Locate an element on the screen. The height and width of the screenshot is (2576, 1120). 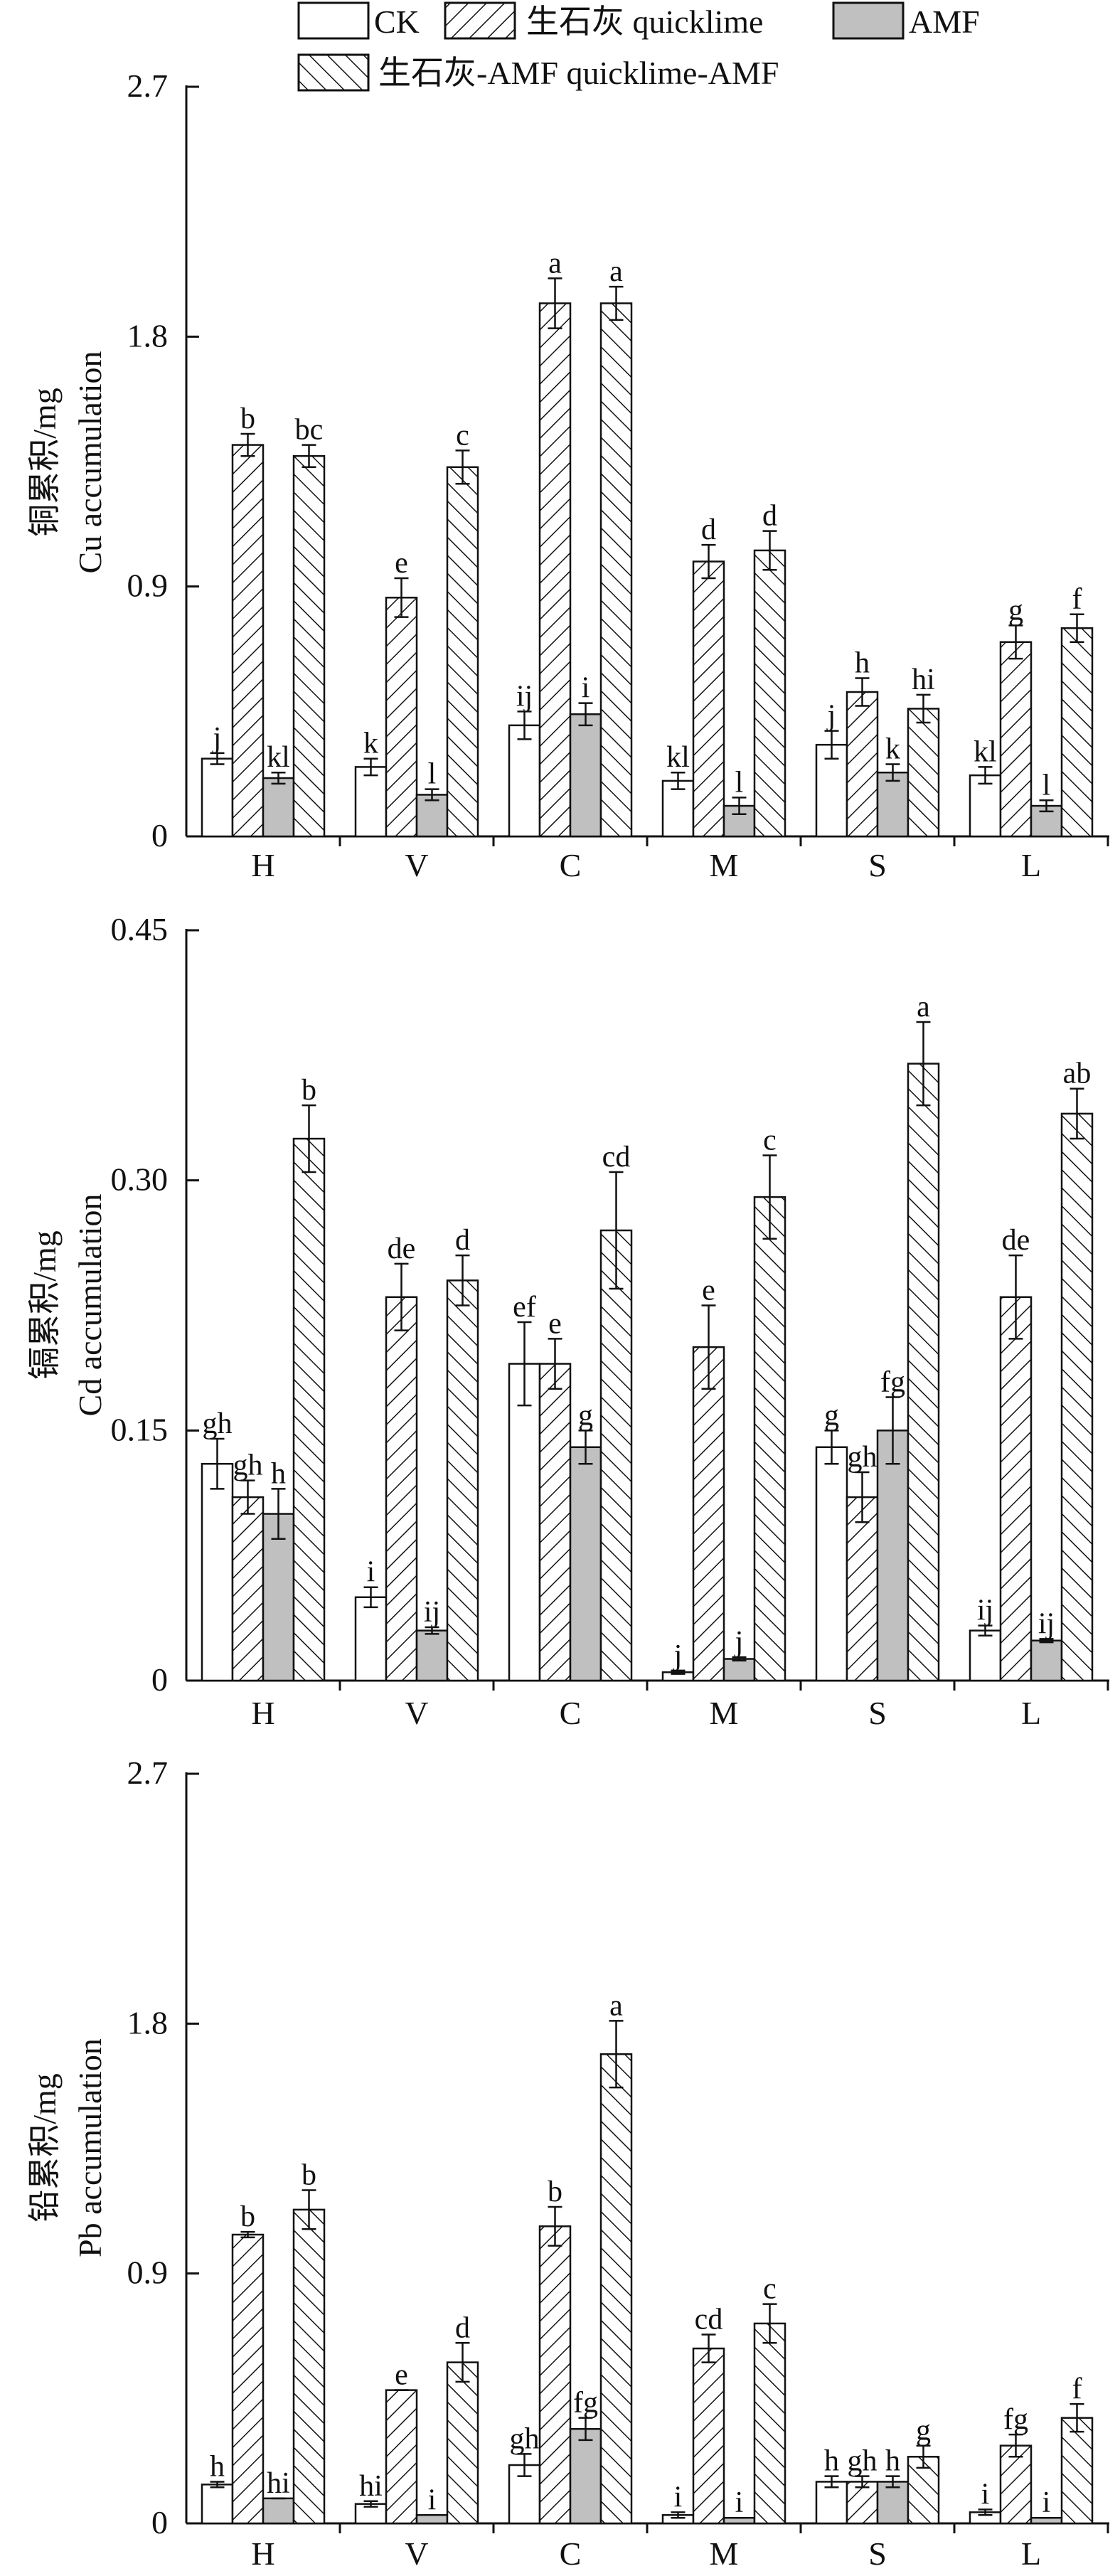
legend-item-ck: CK is located at coordinates (358, 20).